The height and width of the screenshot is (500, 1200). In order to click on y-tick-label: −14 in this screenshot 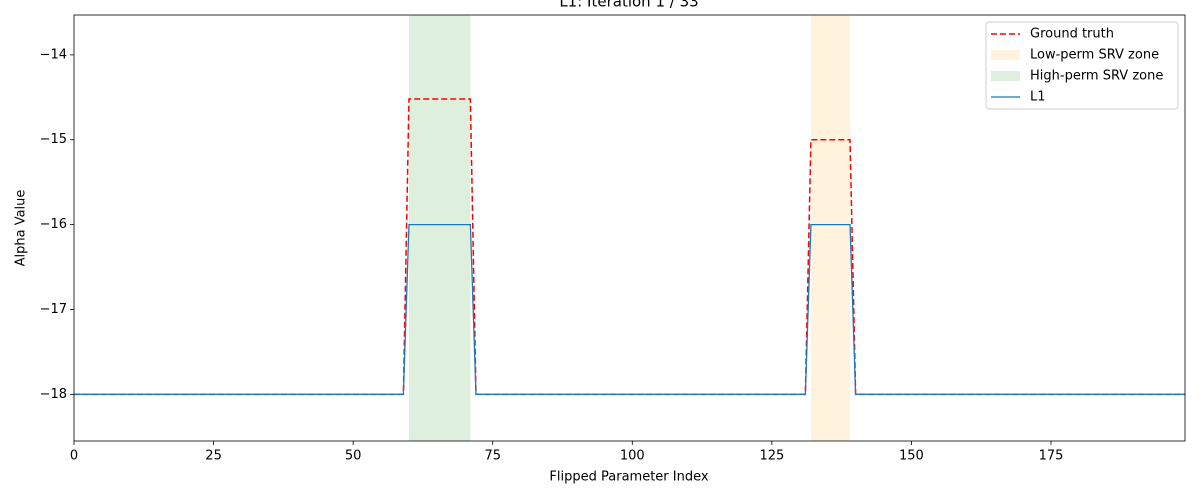, I will do `click(53, 54)`.